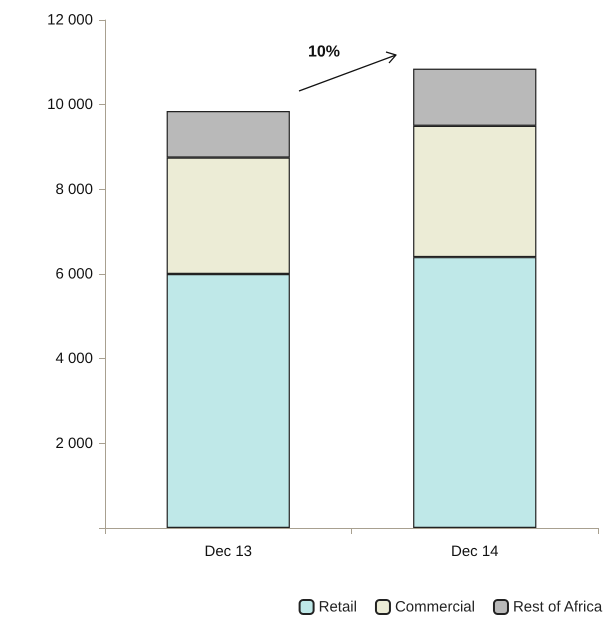 The height and width of the screenshot is (625, 612). Describe the element at coordinates (70, 20) in the screenshot. I see `y-tick-label: 12 000` at that location.